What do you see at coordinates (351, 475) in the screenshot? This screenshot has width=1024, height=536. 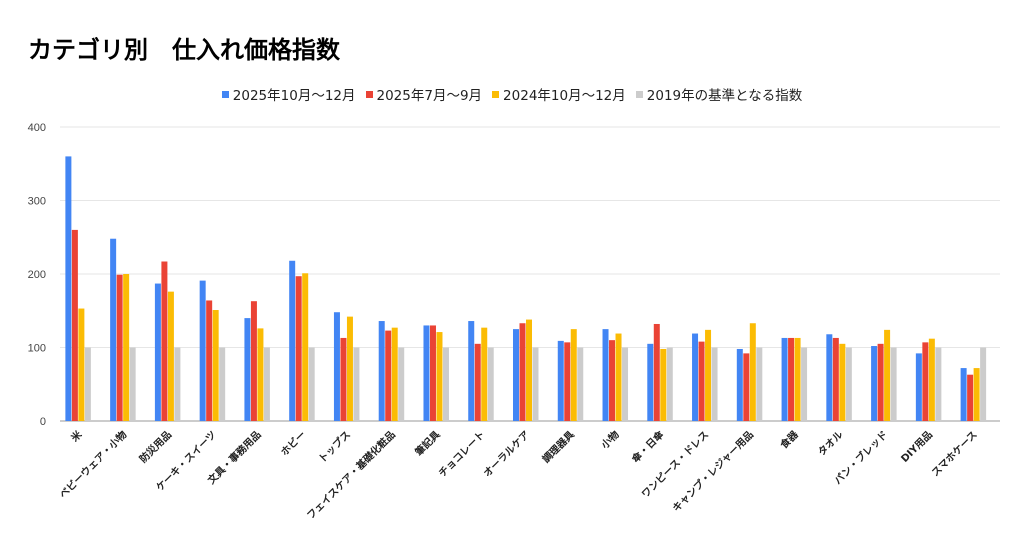 I see `x-tick-label: フェイスケア・基礎化粧品` at bounding box center [351, 475].